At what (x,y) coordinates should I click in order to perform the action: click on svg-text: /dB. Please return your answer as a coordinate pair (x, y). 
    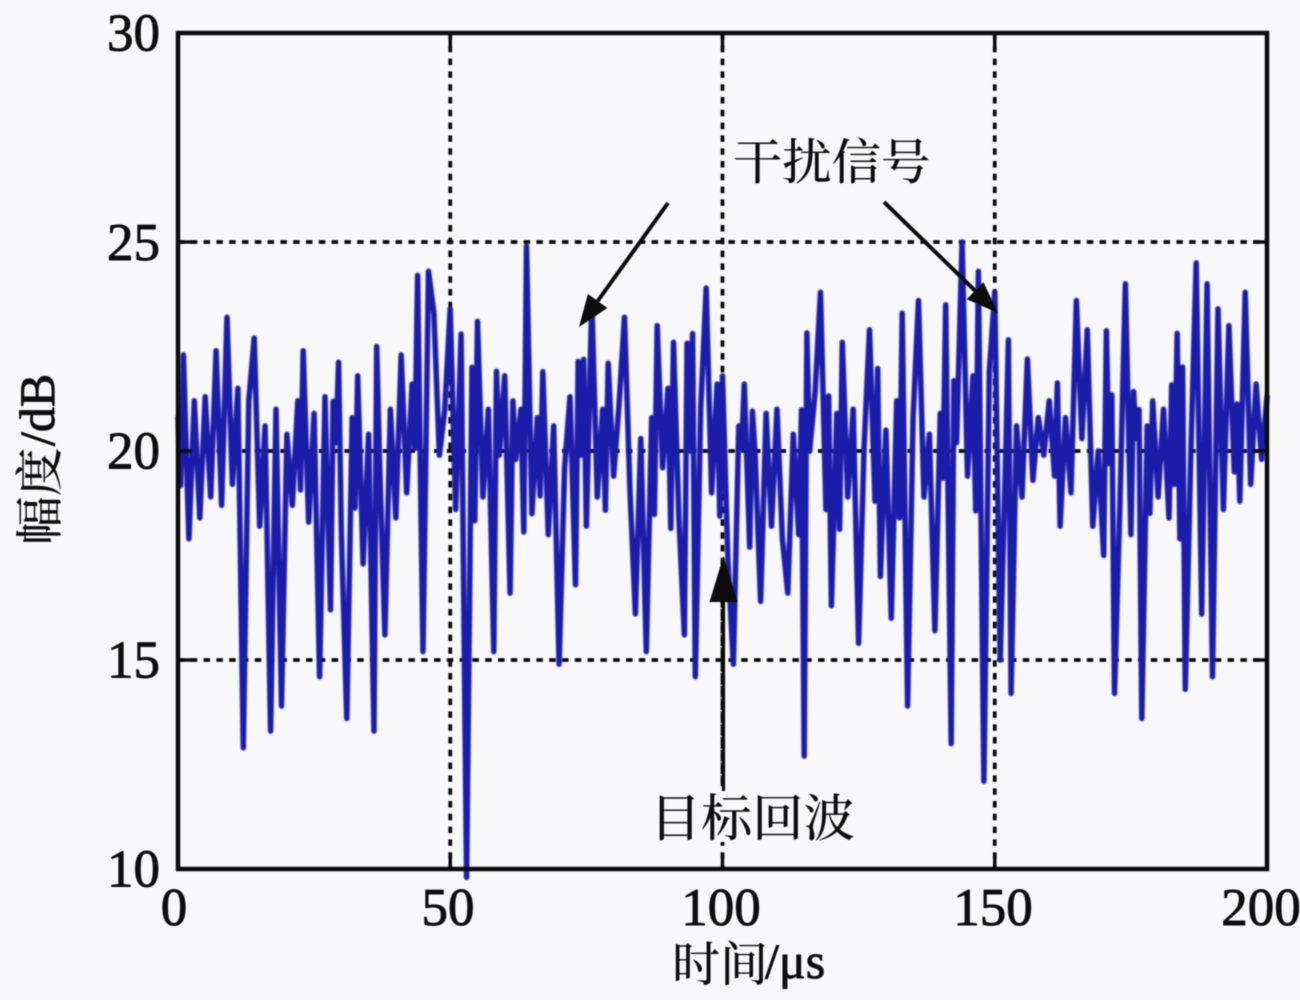
    Looking at the image, I should click on (37, 410).